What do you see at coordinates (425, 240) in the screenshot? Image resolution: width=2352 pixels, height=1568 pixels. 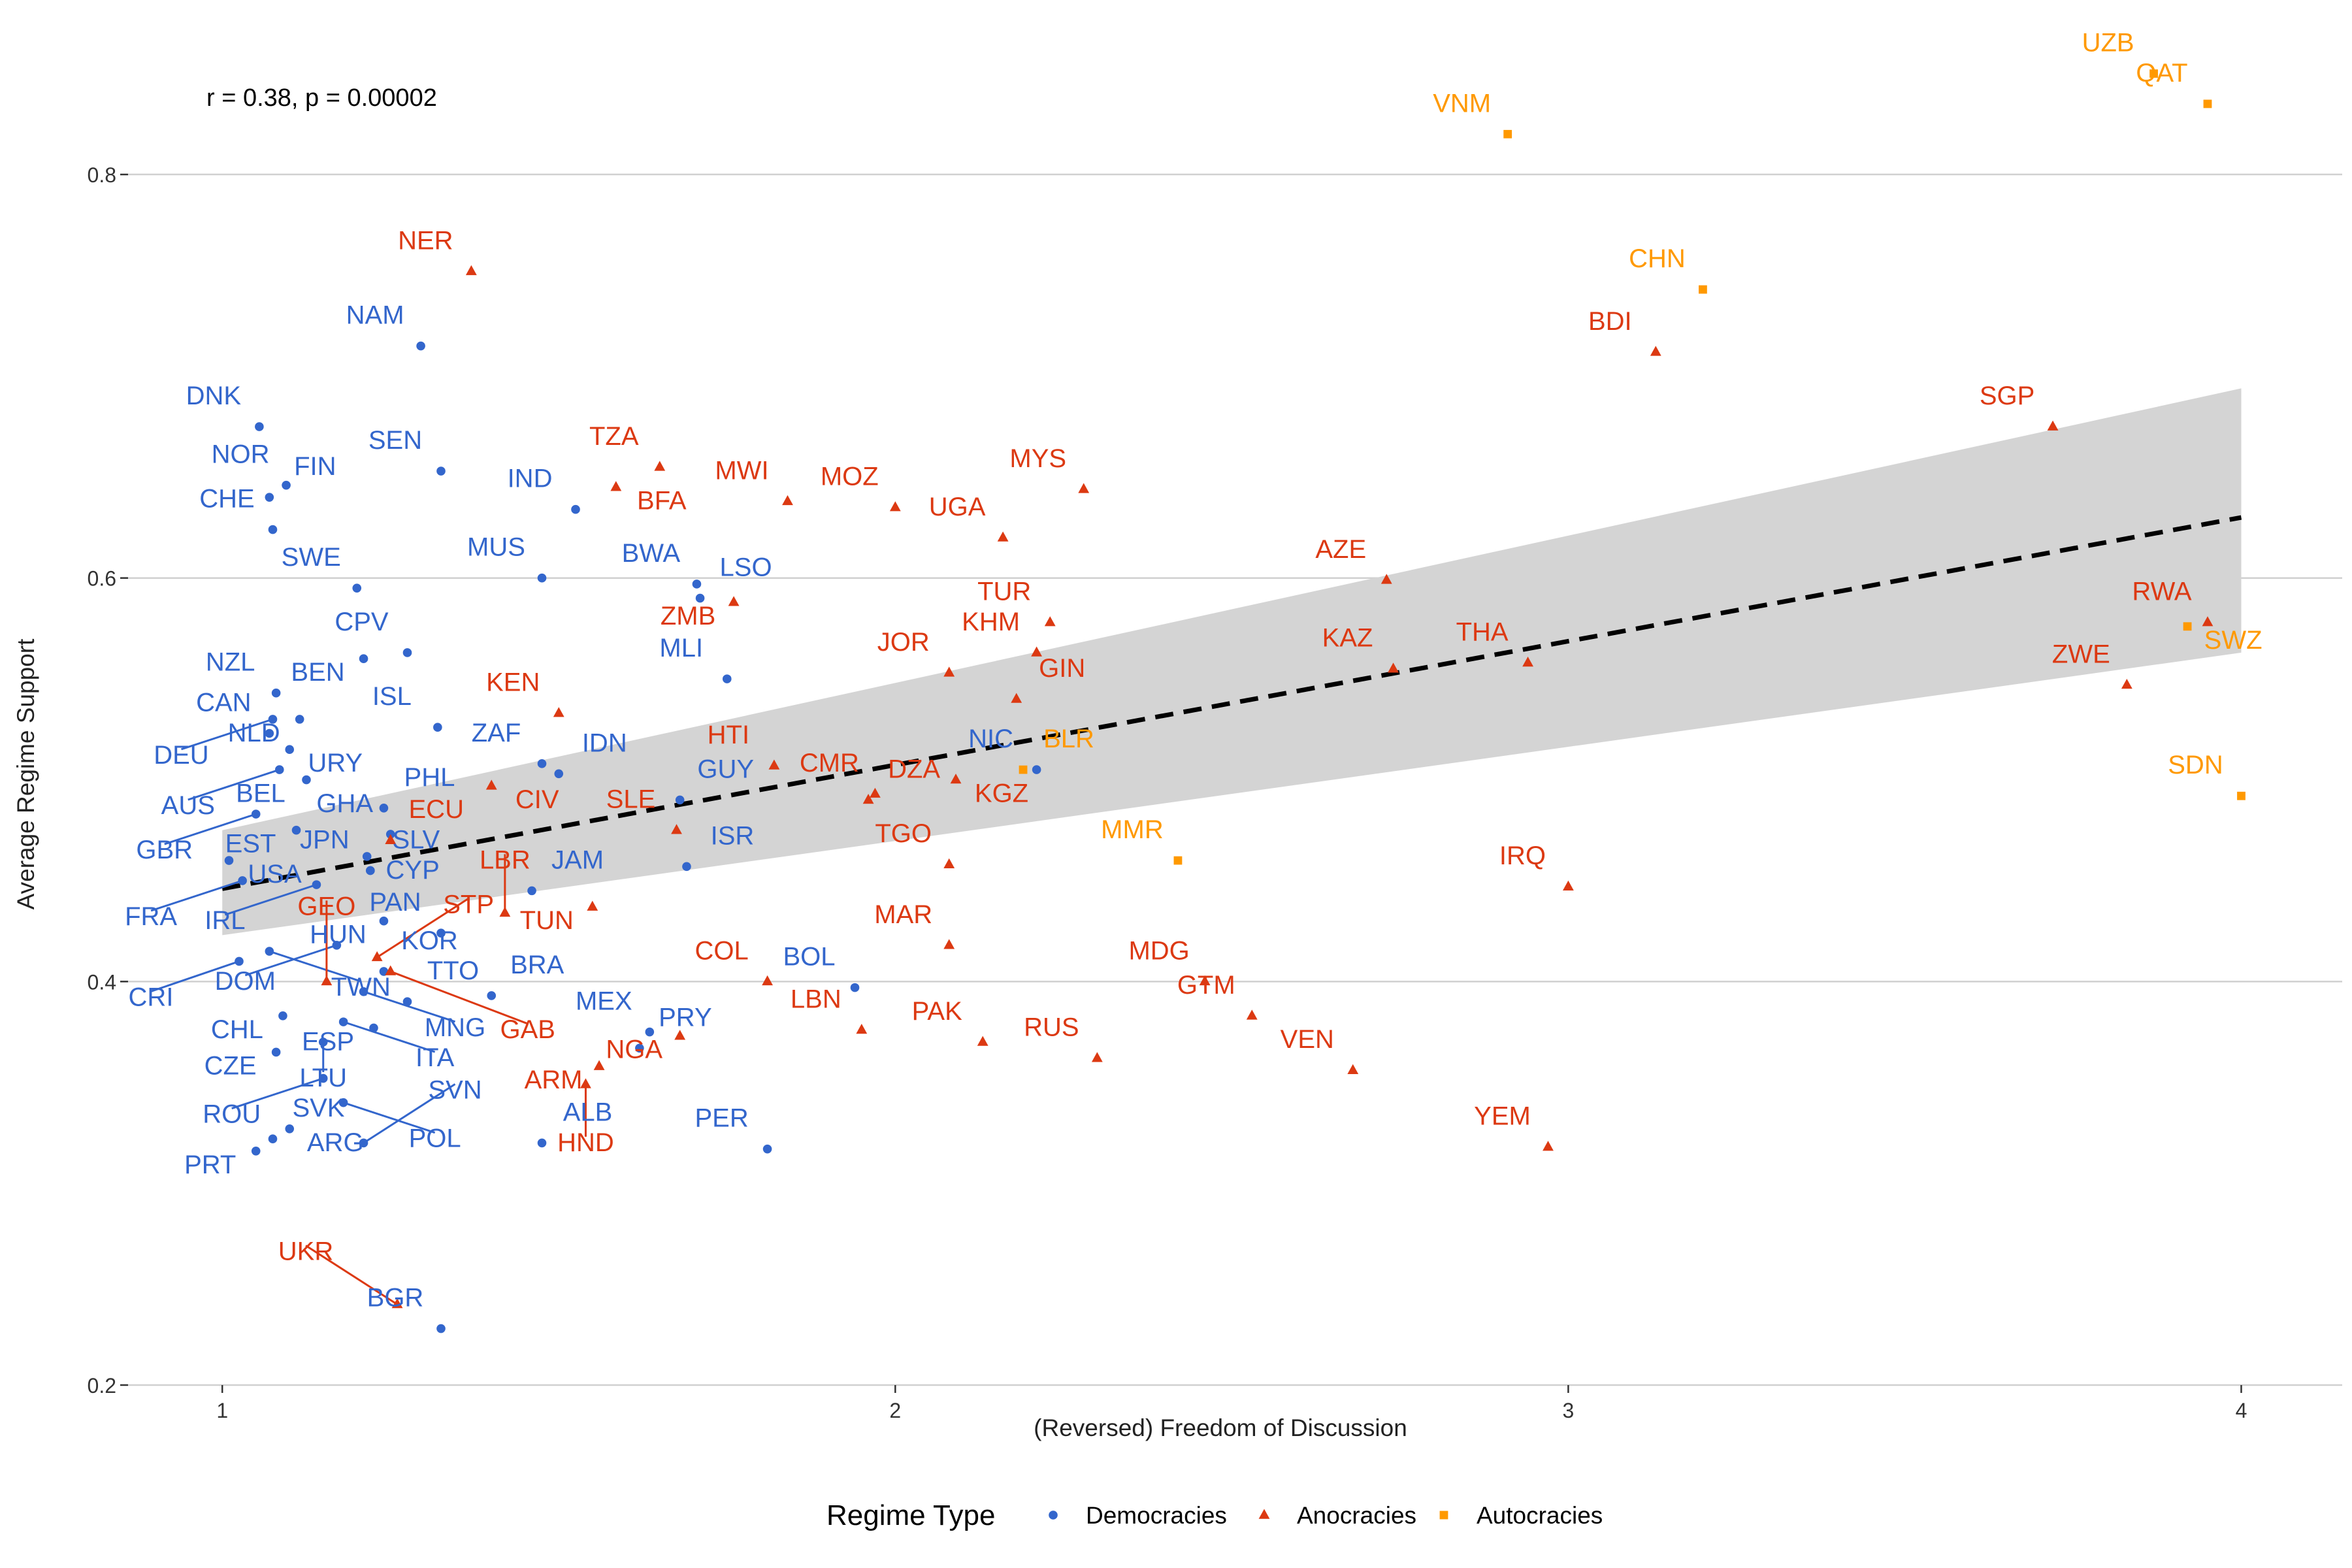 I see `label-ner: NER` at bounding box center [425, 240].